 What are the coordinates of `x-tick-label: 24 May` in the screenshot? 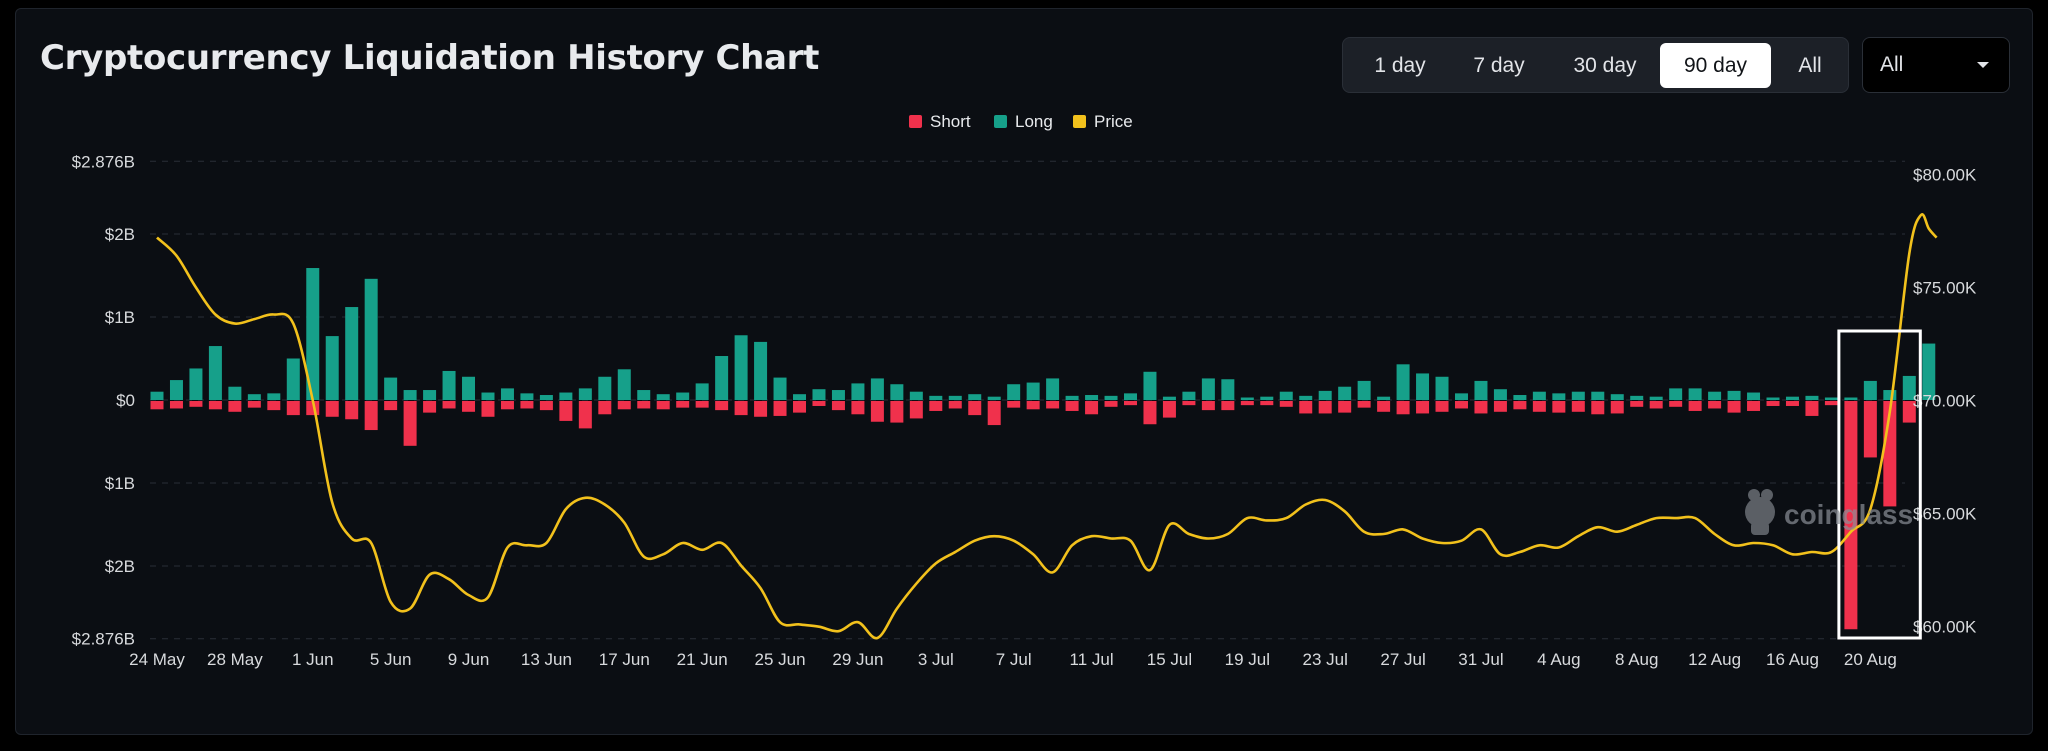 It's located at (157, 659).